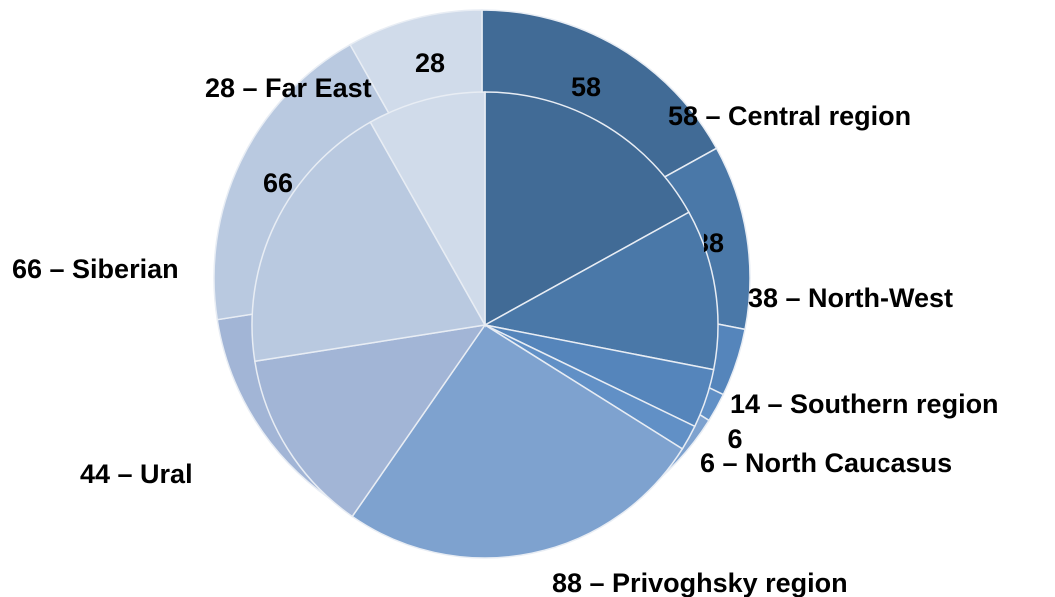  What do you see at coordinates (850, 298) in the screenshot?
I see `category-label: 38 – North-West` at bounding box center [850, 298].